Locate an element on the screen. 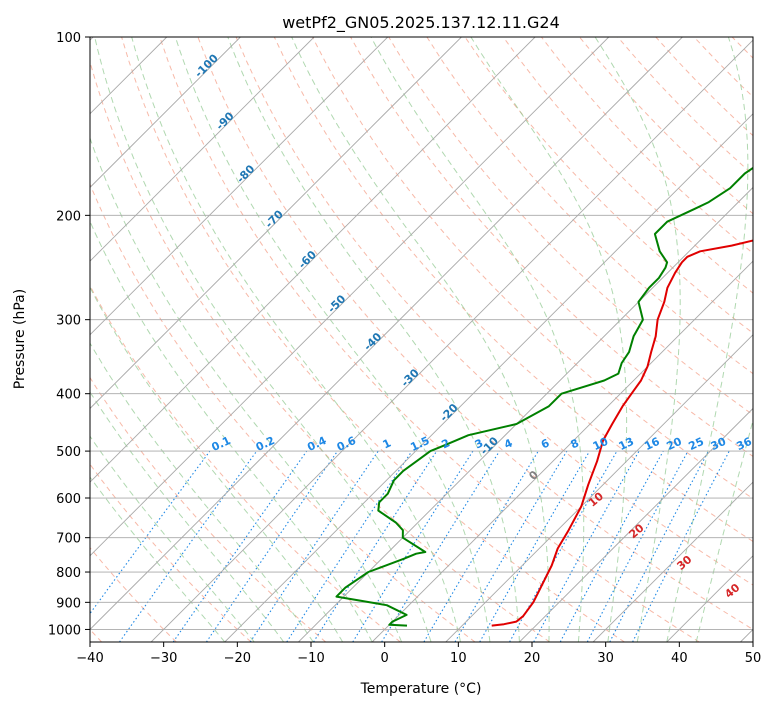  y-tick-label: 900 is located at coordinates (68, 603).